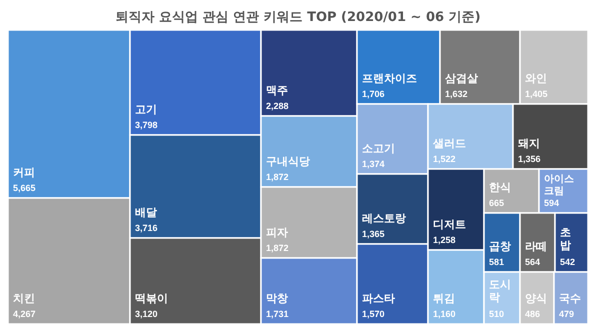 This screenshot has height=331, width=600. What do you see at coordinates (389, 78) in the screenshot?
I see `category-label: 프랜차이즈` at bounding box center [389, 78].